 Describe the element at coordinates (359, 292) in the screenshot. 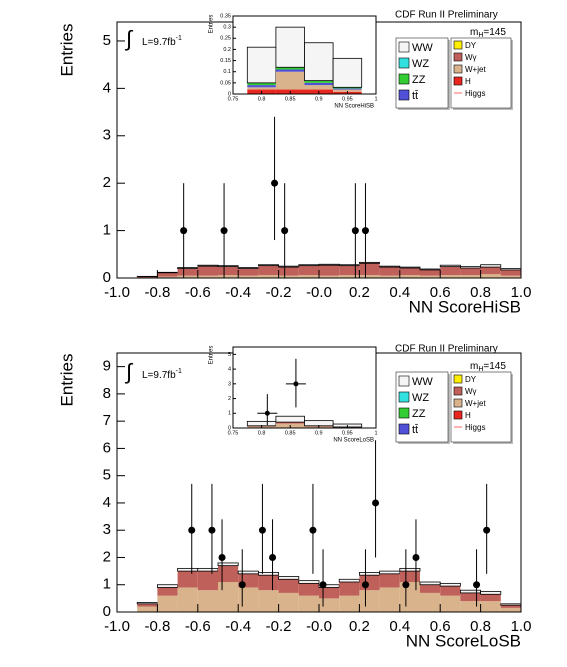

I see `x-tick-label: 0.2` at that location.